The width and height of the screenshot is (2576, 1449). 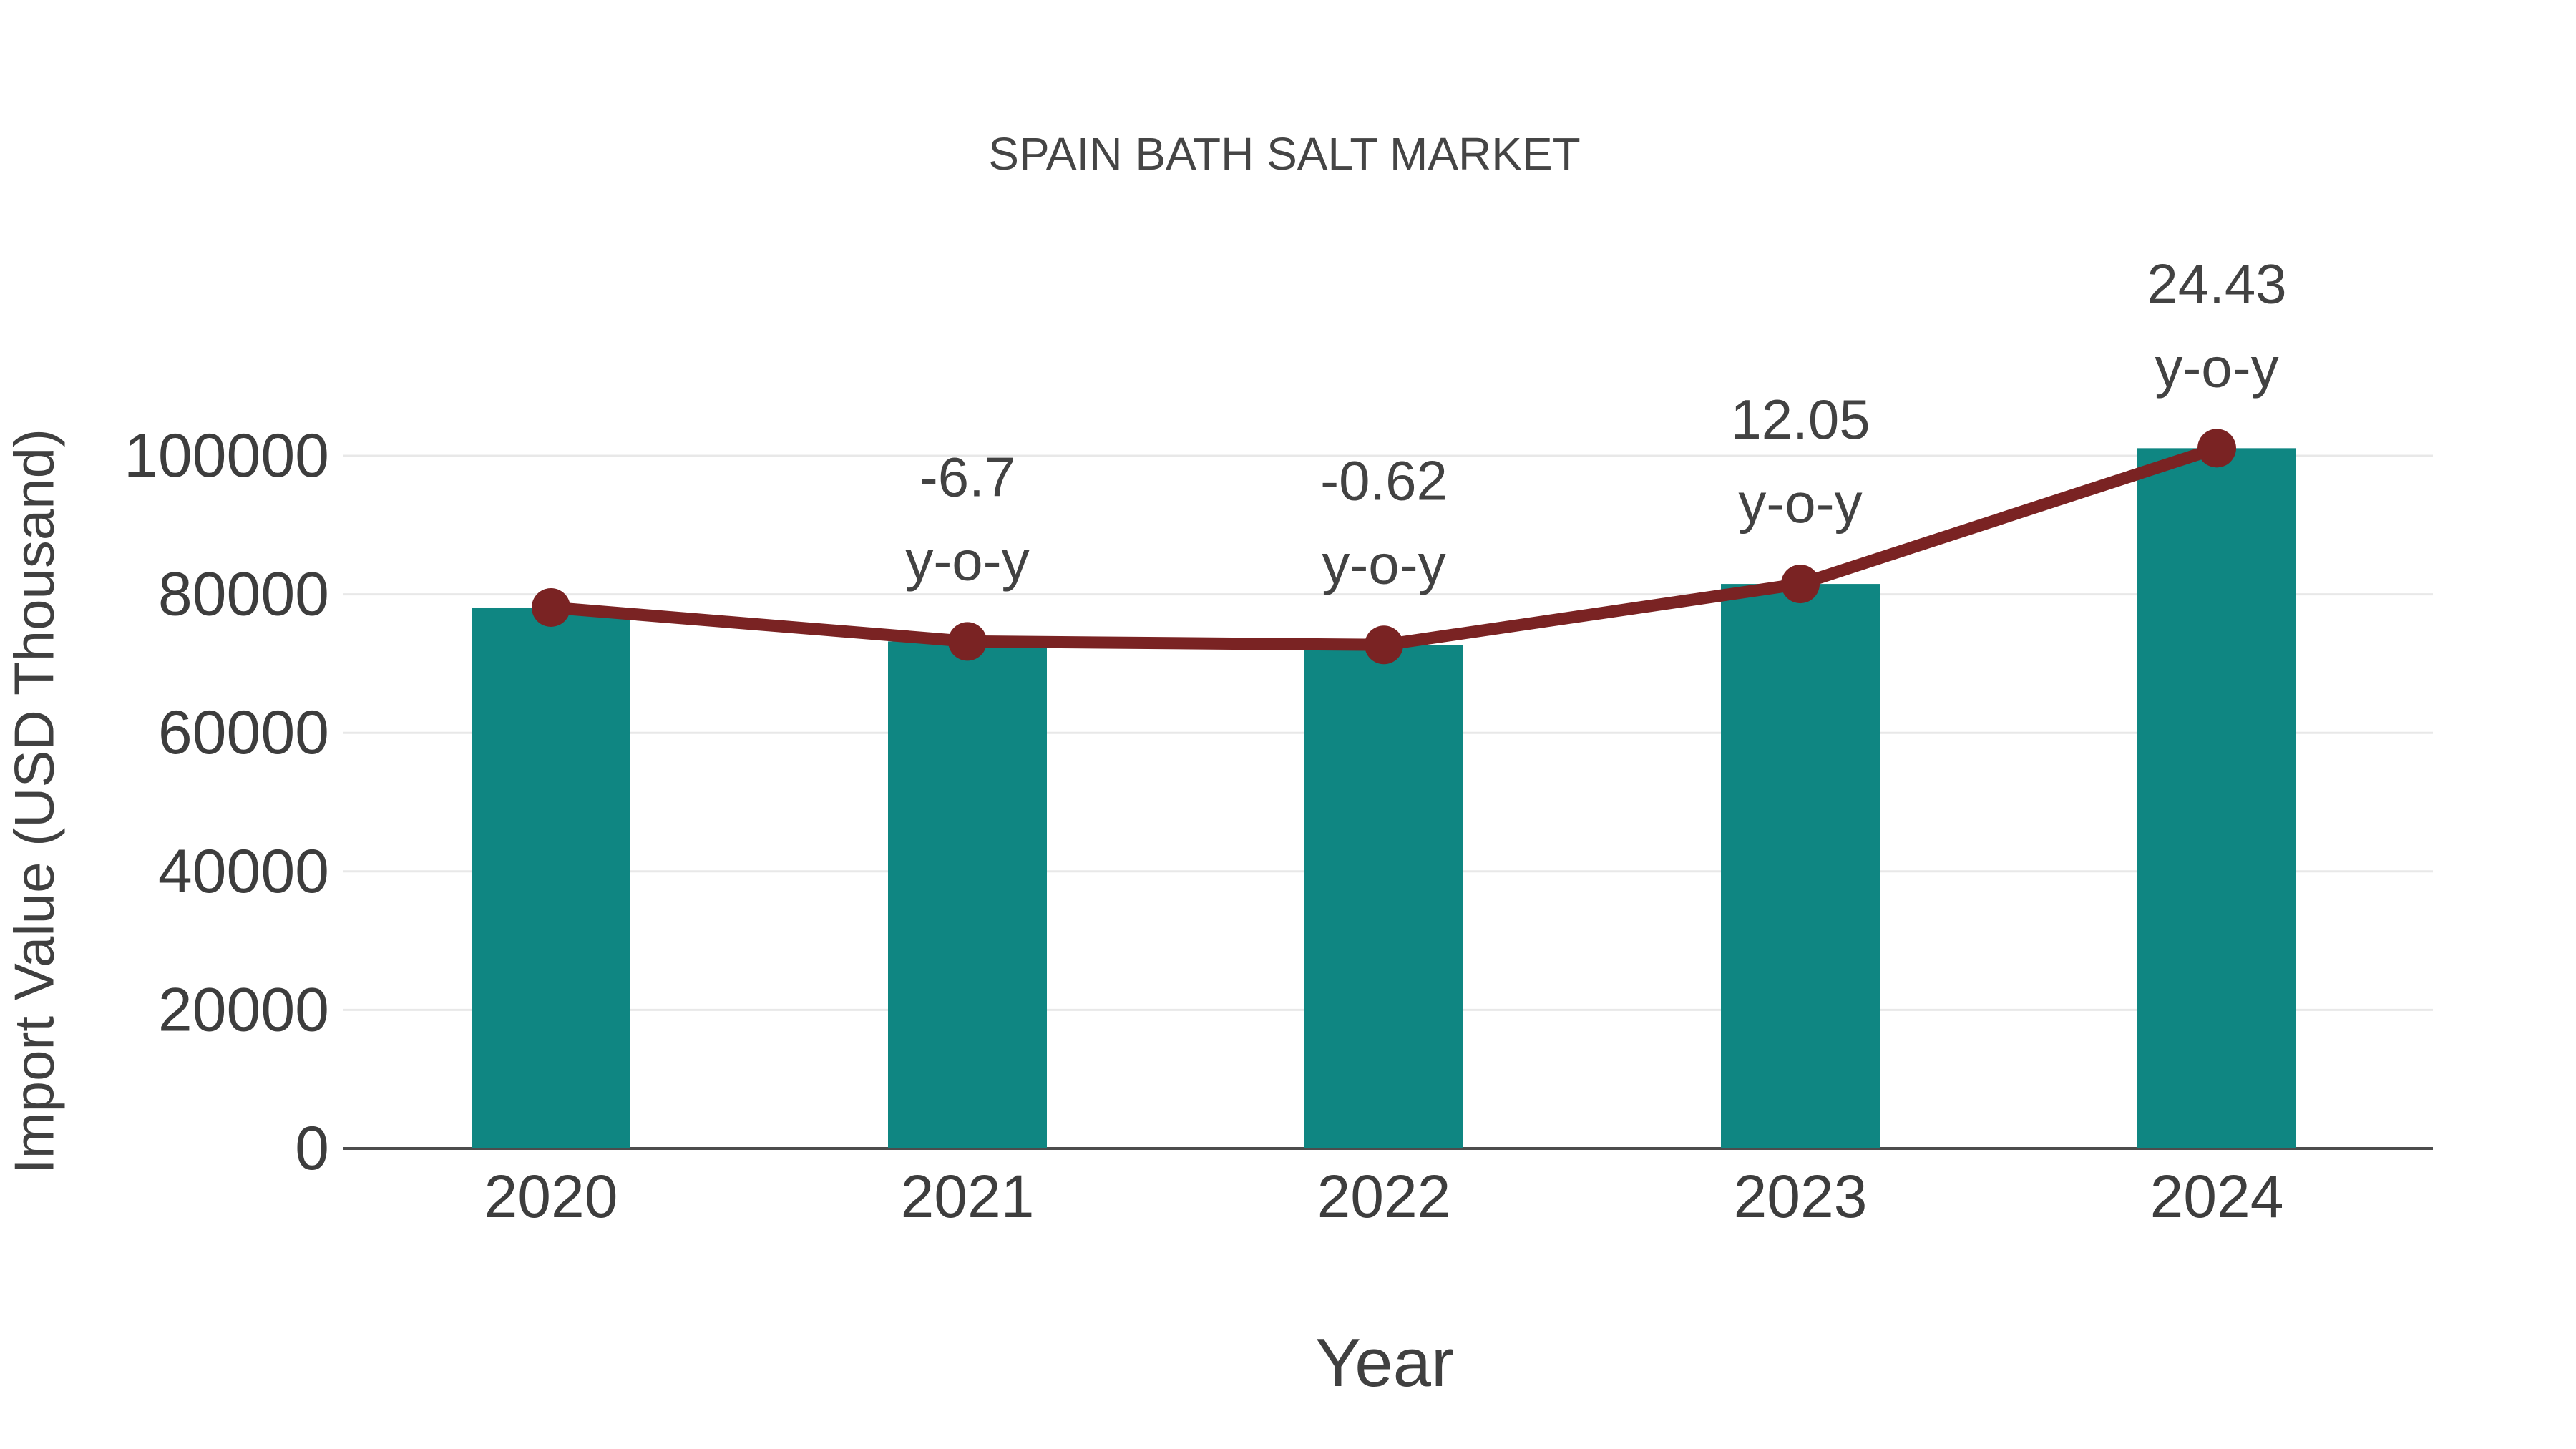 I want to click on annotation-value-2023: 12.05, so click(x=1800, y=419).